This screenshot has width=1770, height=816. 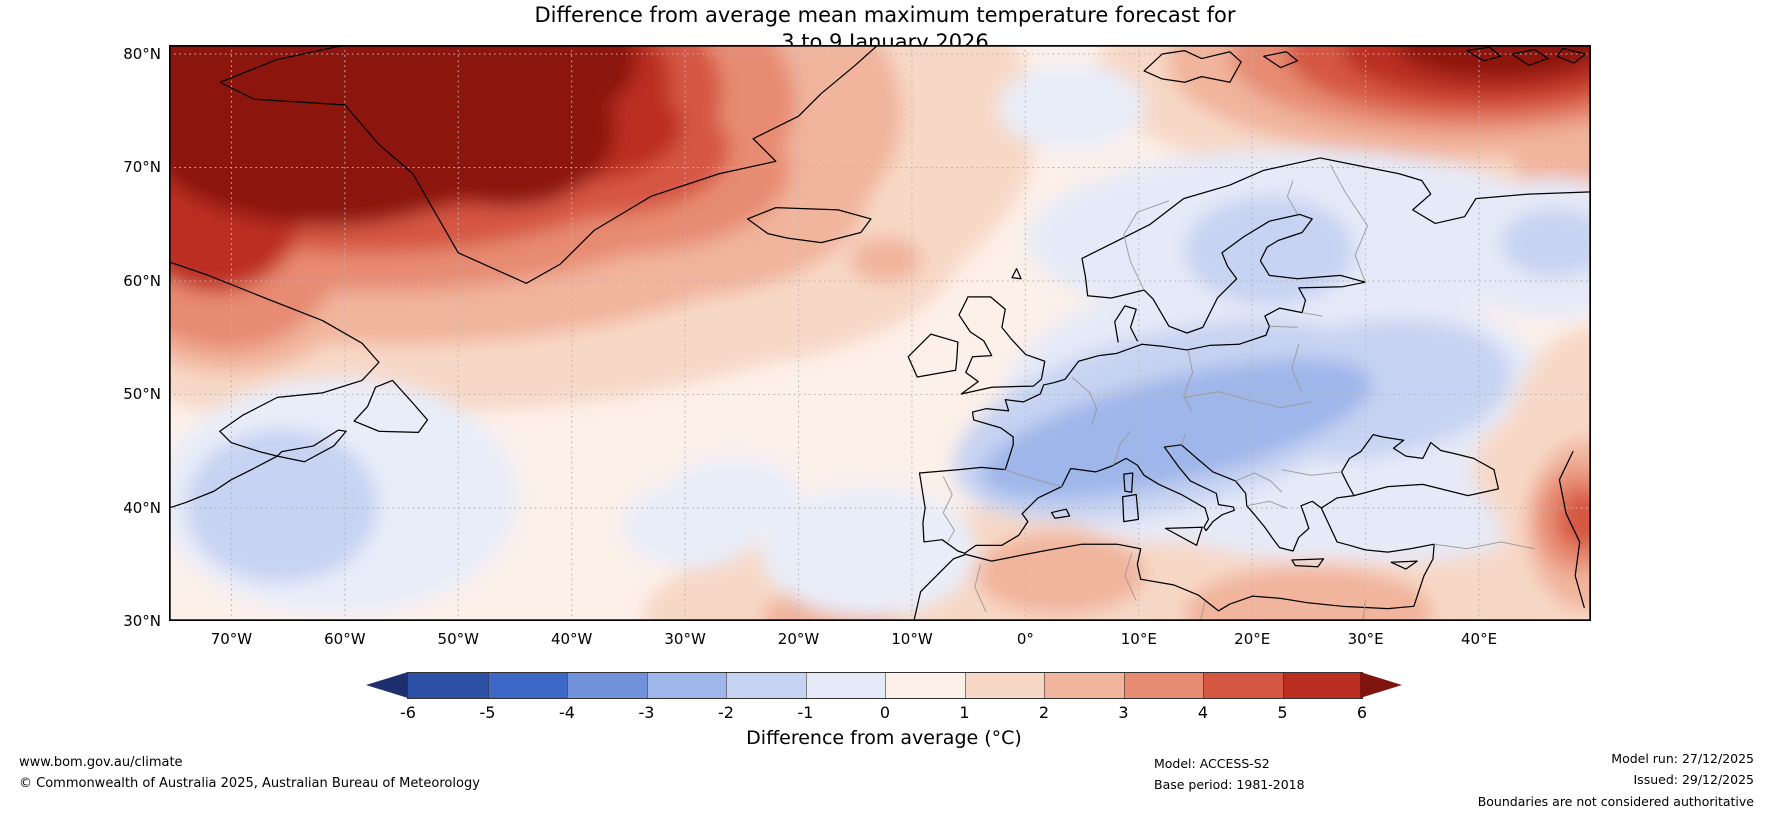 What do you see at coordinates (1682, 758) in the screenshot?
I see `footer-model-run: Model run: 27/12/2025` at bounding box center [1682, 758].